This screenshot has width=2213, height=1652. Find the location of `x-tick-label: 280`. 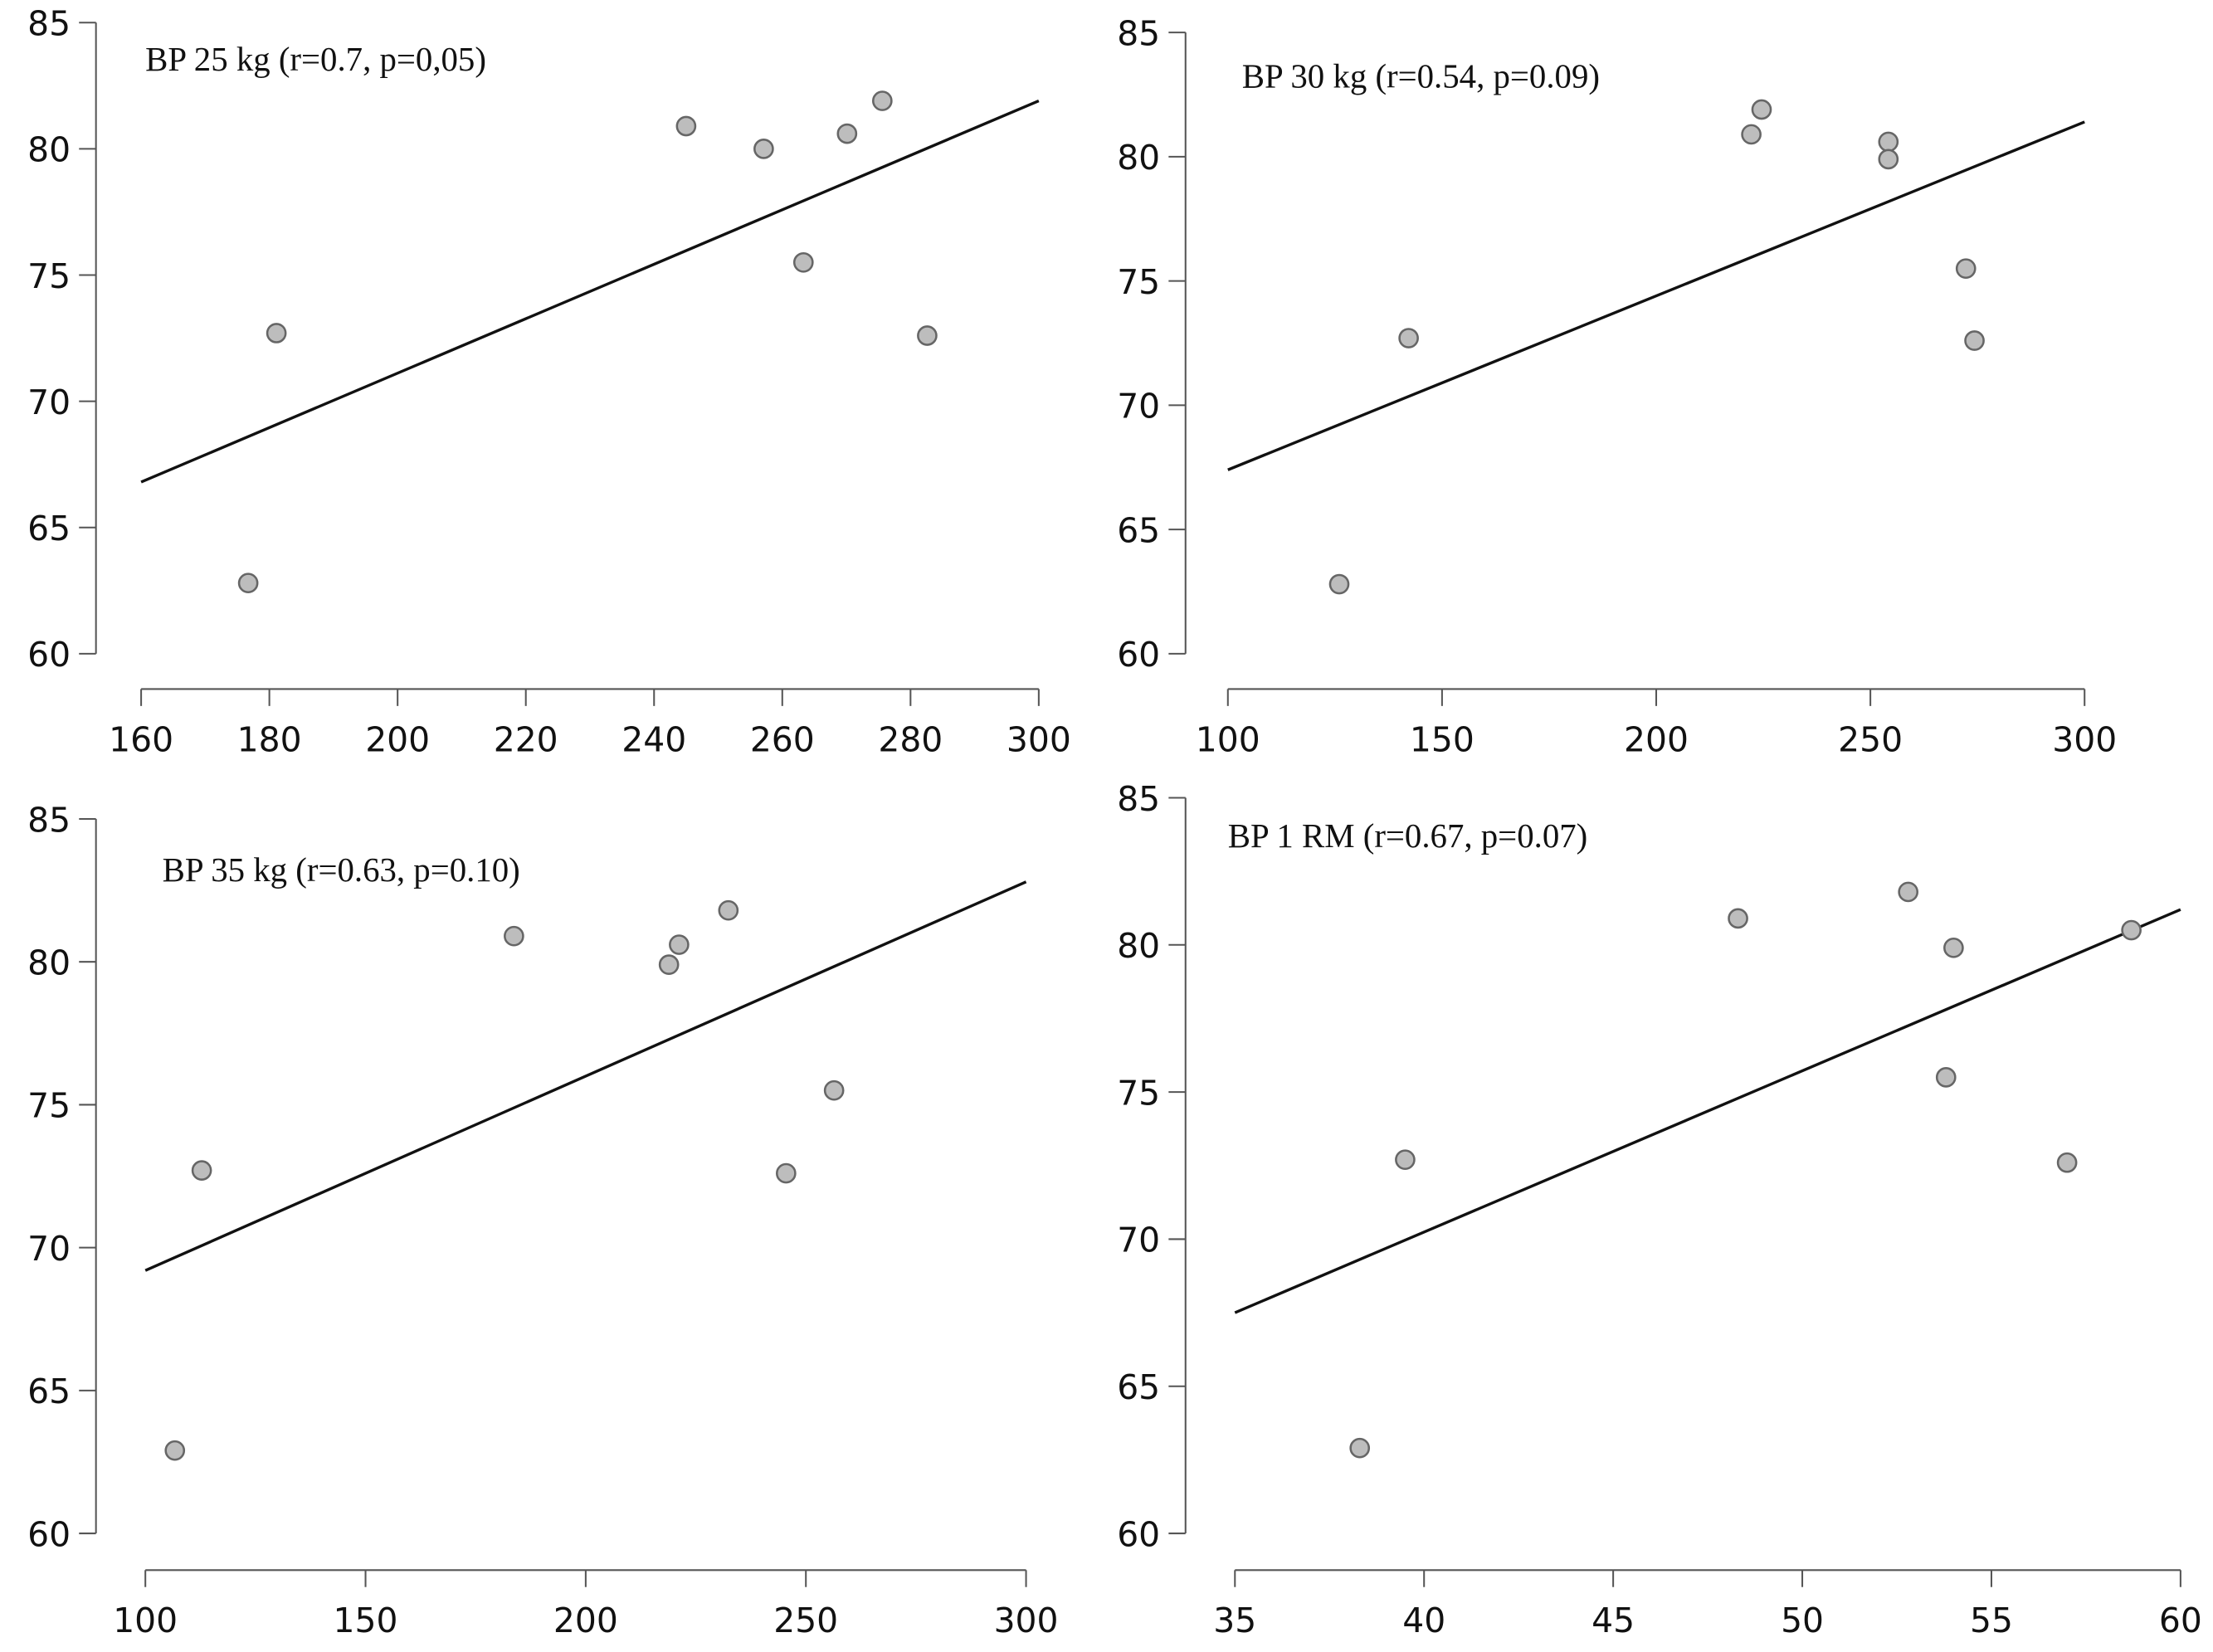

x-tick-label: 280 is located at coordinates (910, 739).